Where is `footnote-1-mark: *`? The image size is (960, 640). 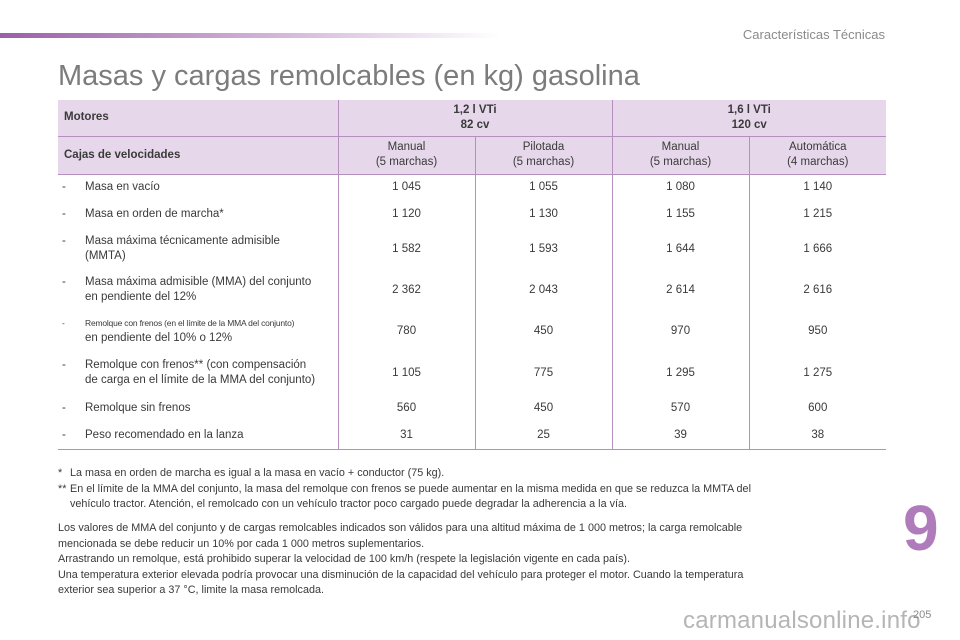
footnote-1-mark: * is located at coordinates (60, 473).